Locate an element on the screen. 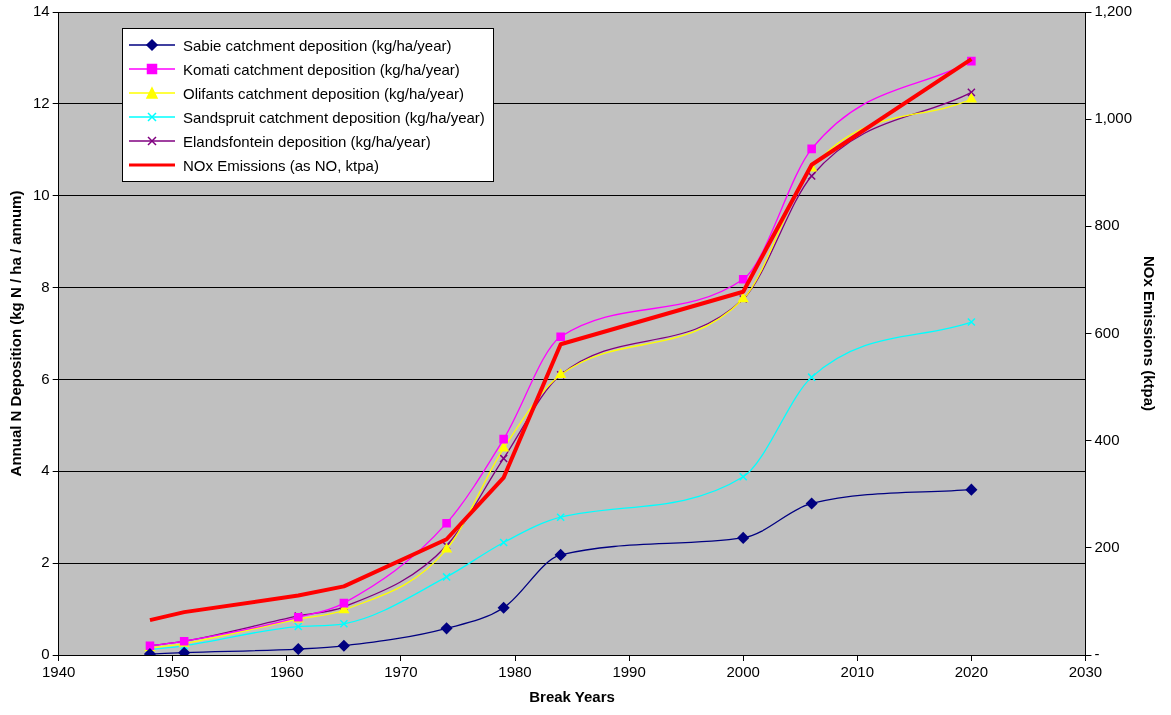  y2-tick-label: 800 is located at coordinates (1107, 225).